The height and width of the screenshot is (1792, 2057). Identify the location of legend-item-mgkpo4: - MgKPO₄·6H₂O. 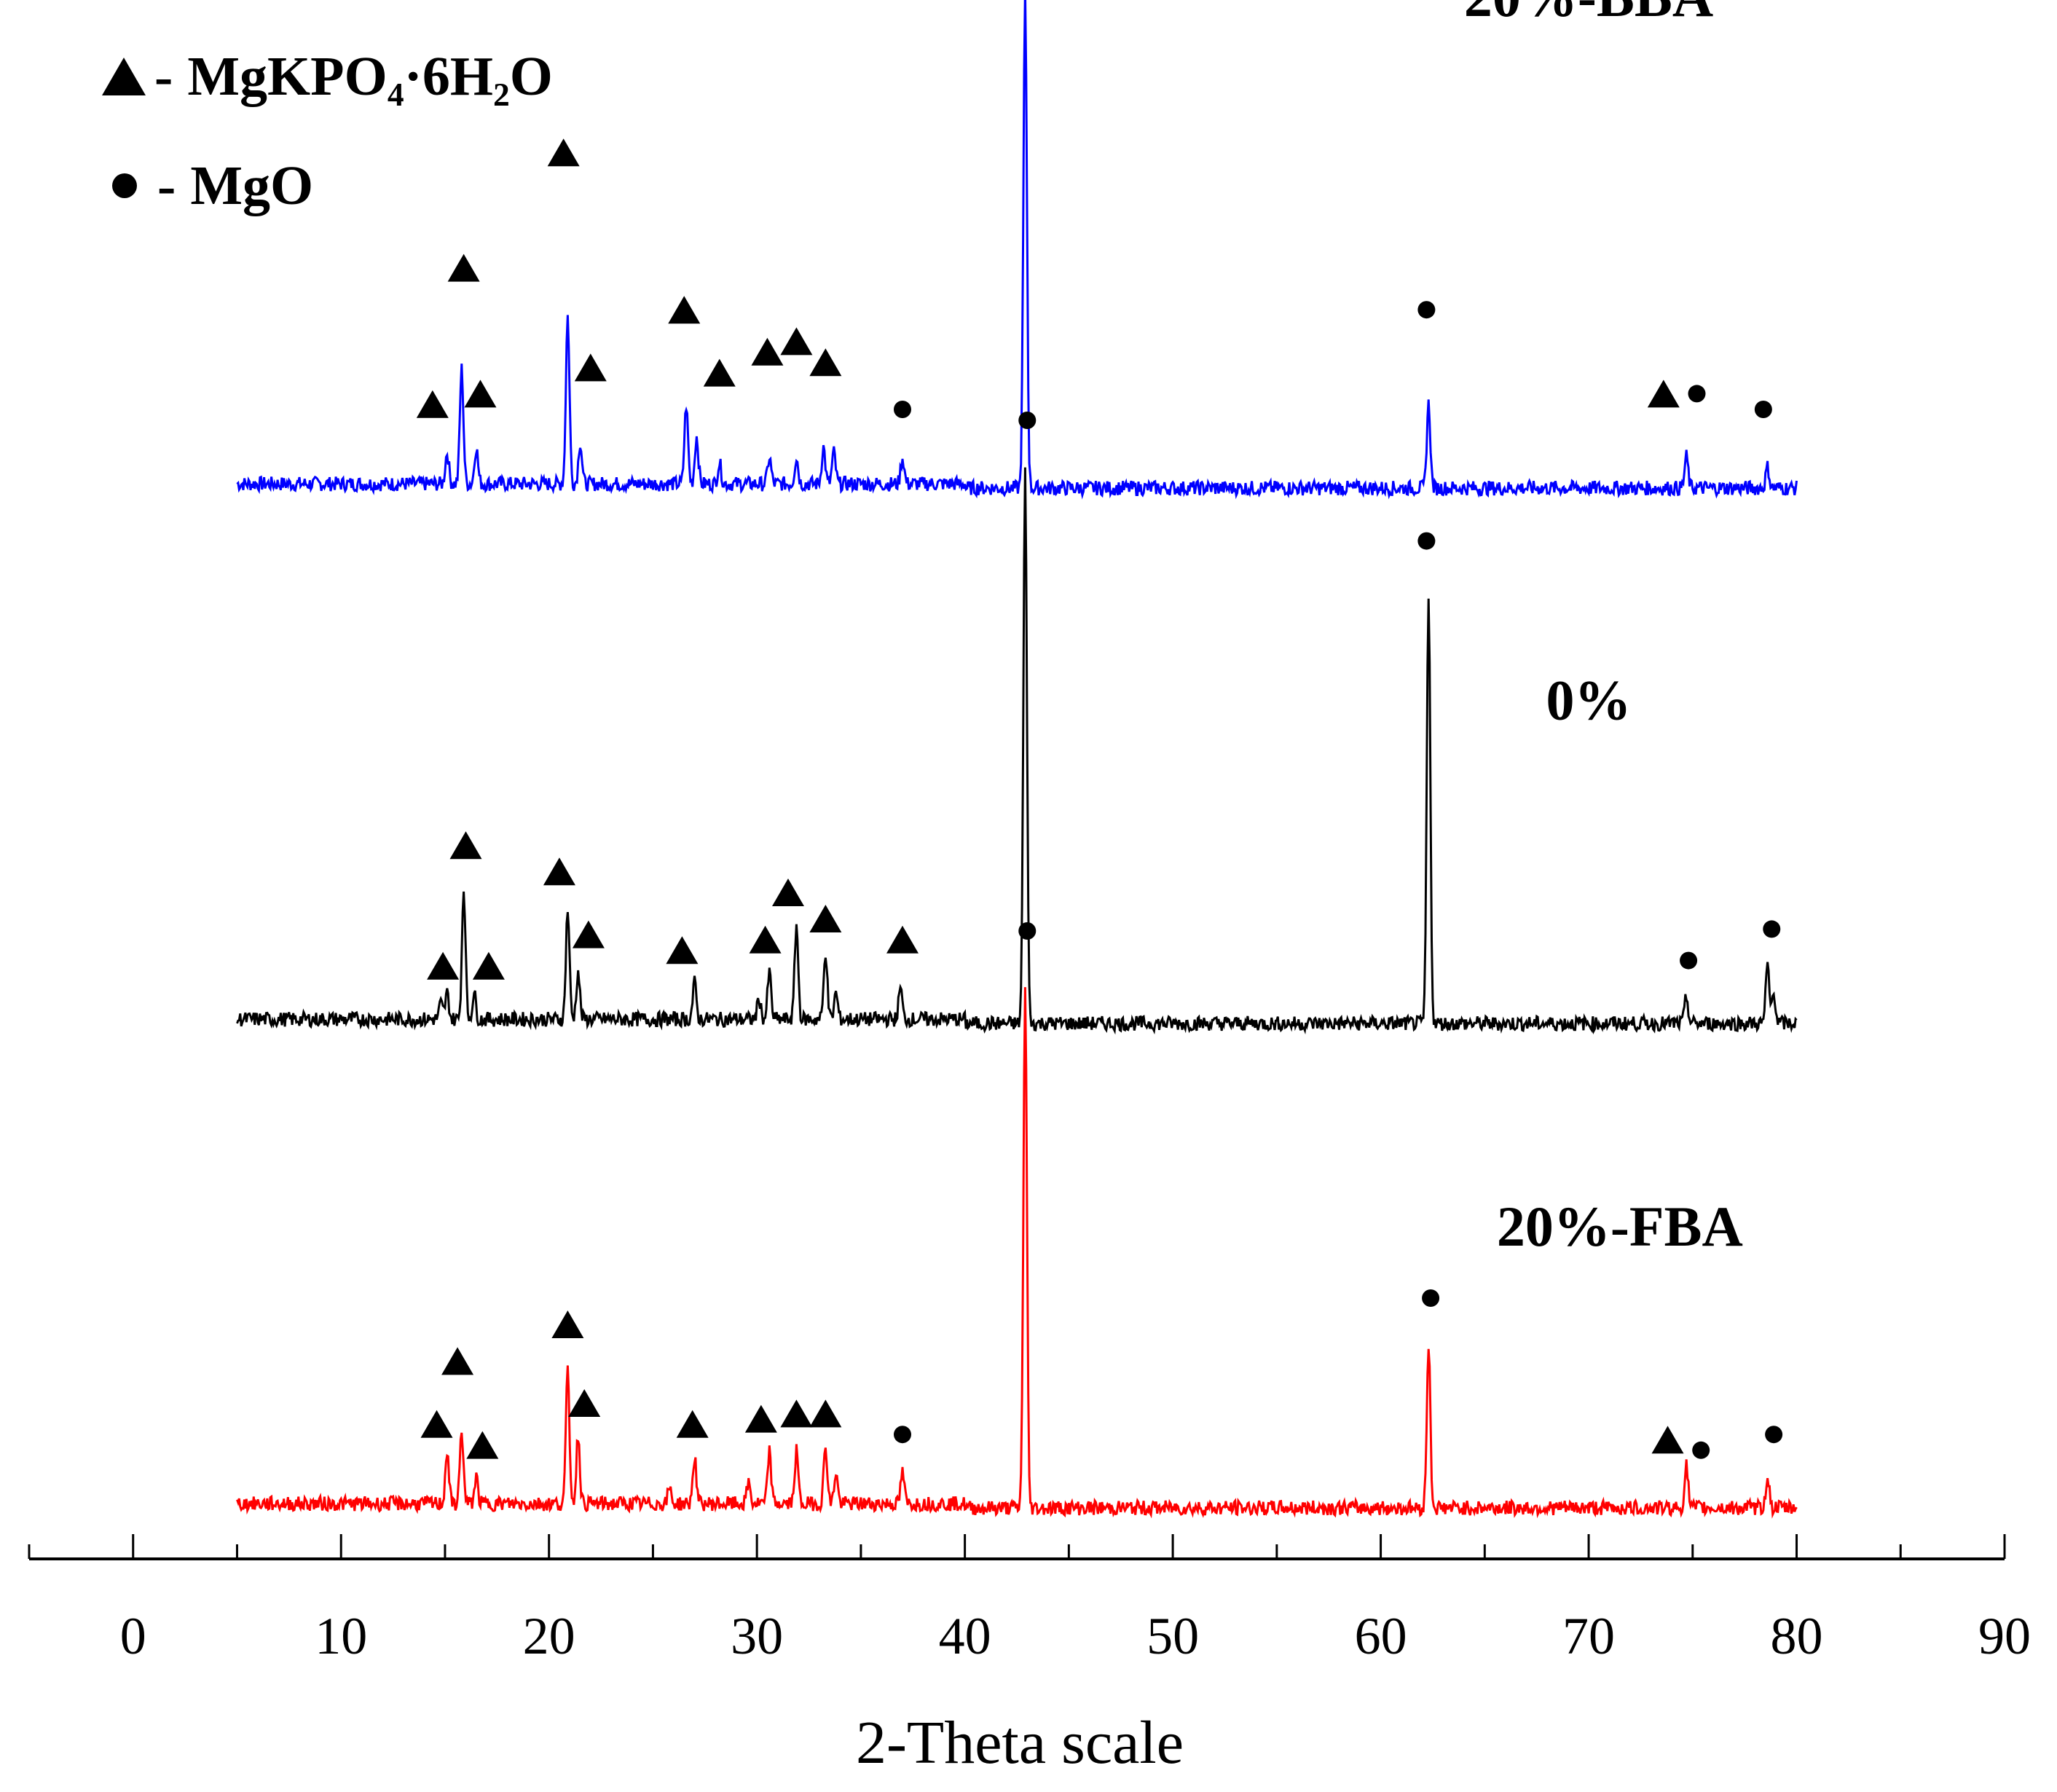
(328, 76).